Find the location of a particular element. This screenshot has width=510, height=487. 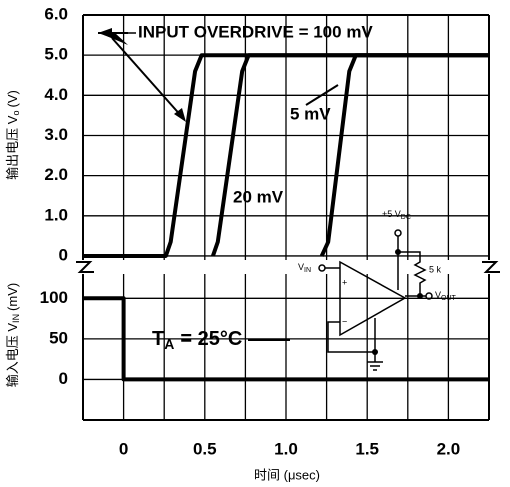

y-axis-label: 输出电压 Vo(V) is located at coordinates (13, 135).